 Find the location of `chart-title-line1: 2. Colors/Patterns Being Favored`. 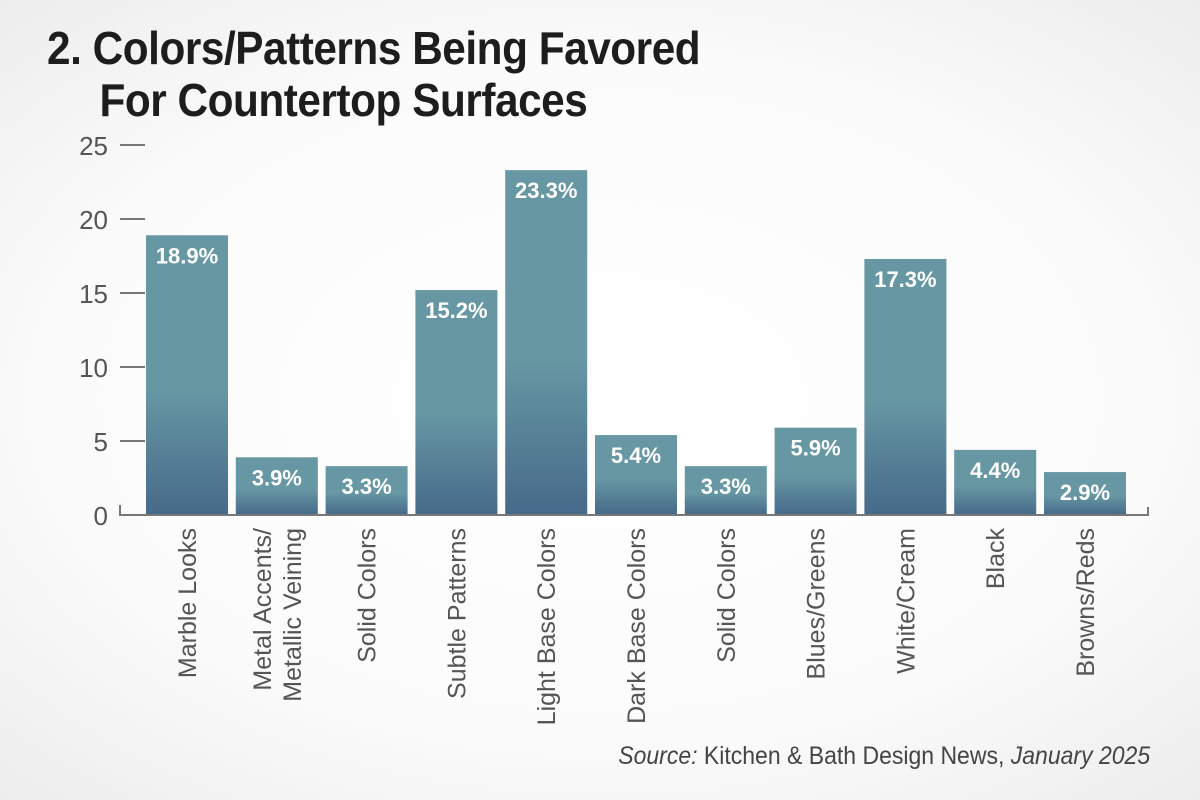

chart-title-line1: 2. Colors/Patterns Being Favored is located at coordinates (374, 48).